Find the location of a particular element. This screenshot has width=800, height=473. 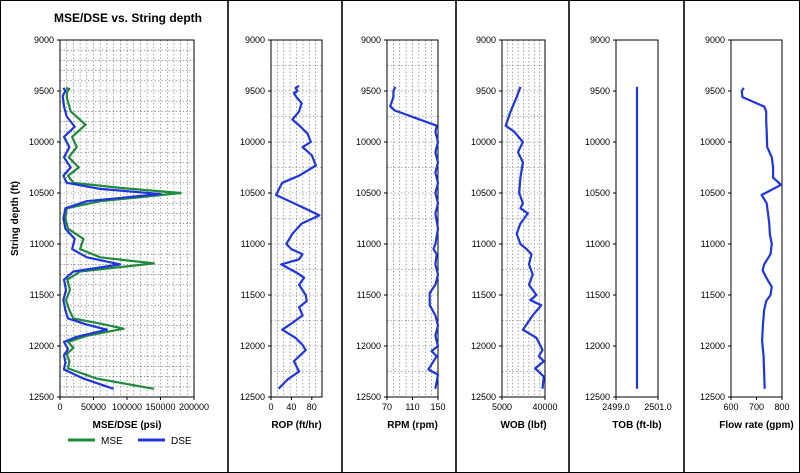

x-axis-title: RPM (rpm) is located at coordinates (412, 425).